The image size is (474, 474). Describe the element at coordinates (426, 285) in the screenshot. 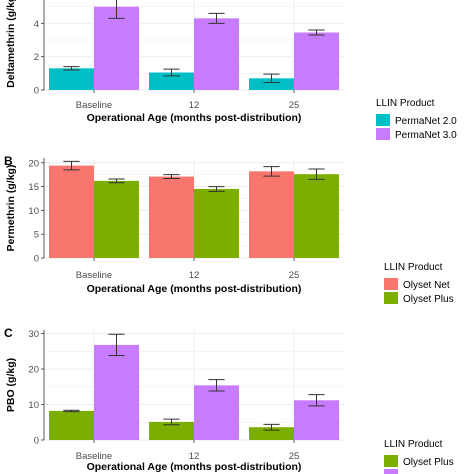

I see `legend-item-label: Olyset Net` at that location.